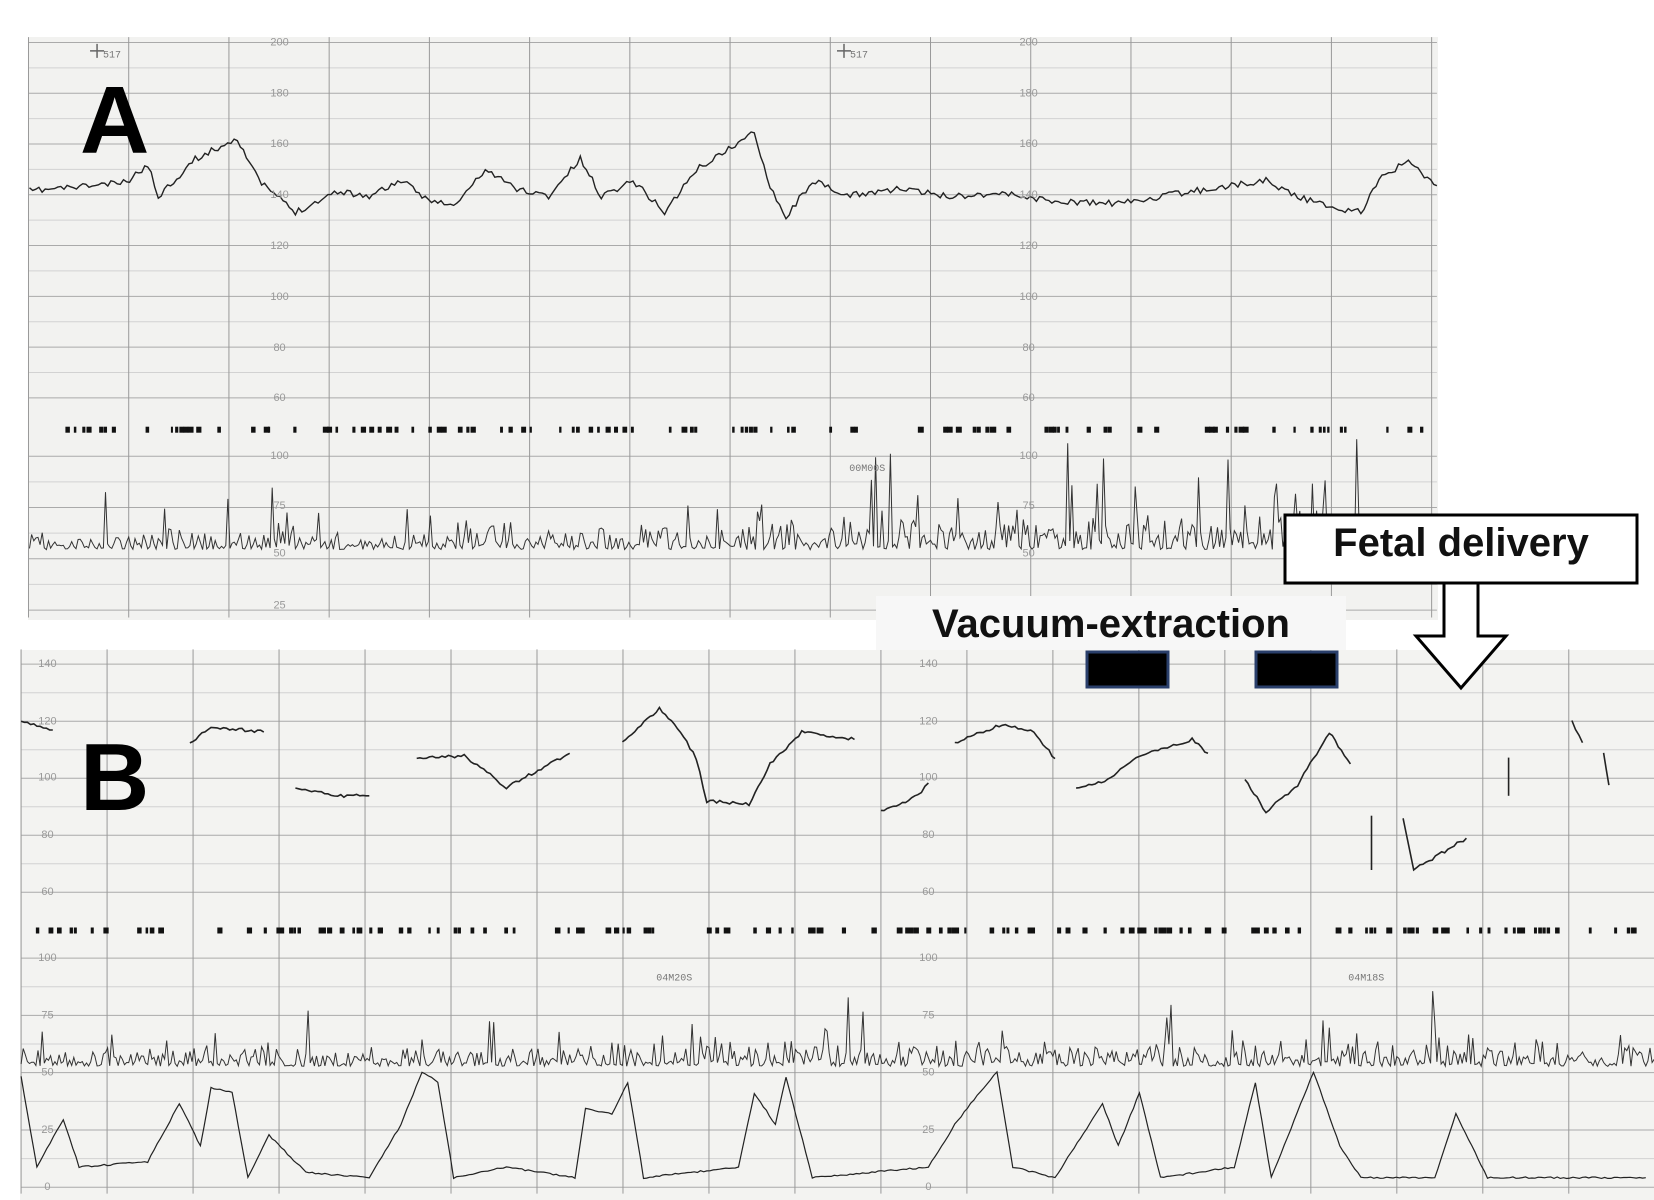 This screenshot has width=1654, height=1200. I want to click on scale-label: 200, so click(1028, 42).